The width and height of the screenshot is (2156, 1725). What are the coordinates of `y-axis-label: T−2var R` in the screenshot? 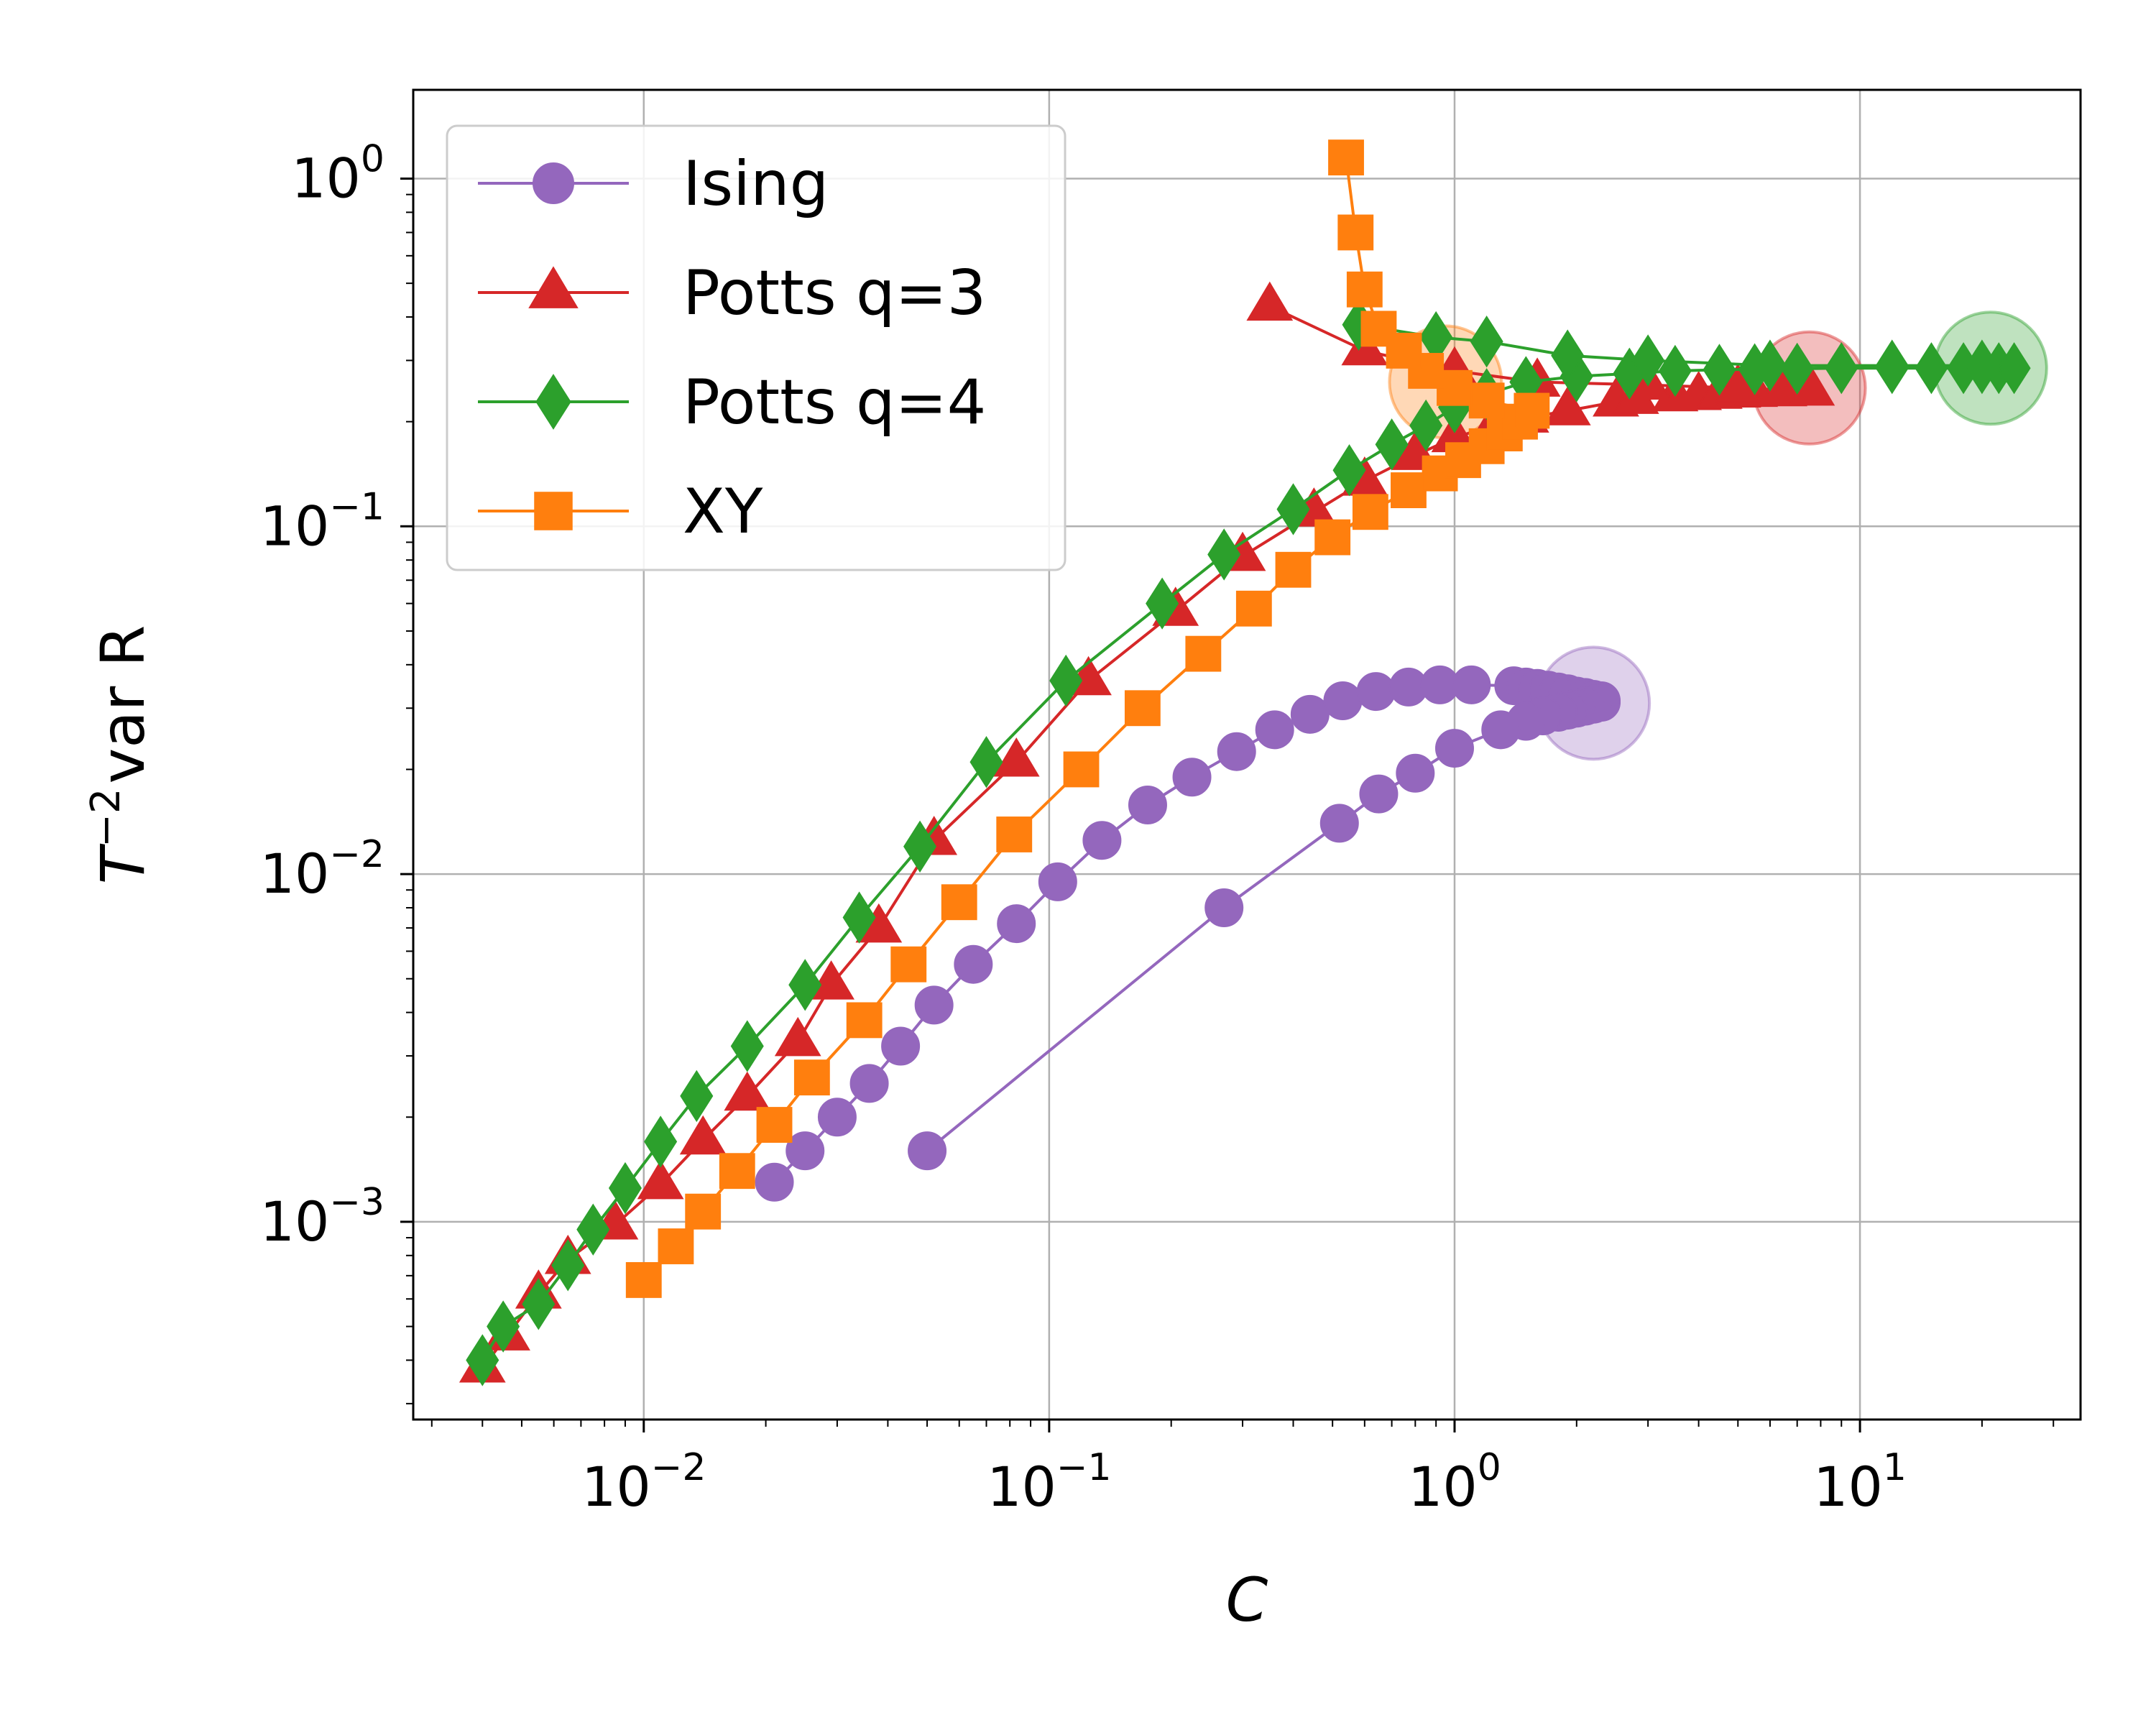 It's located at (120, 755).